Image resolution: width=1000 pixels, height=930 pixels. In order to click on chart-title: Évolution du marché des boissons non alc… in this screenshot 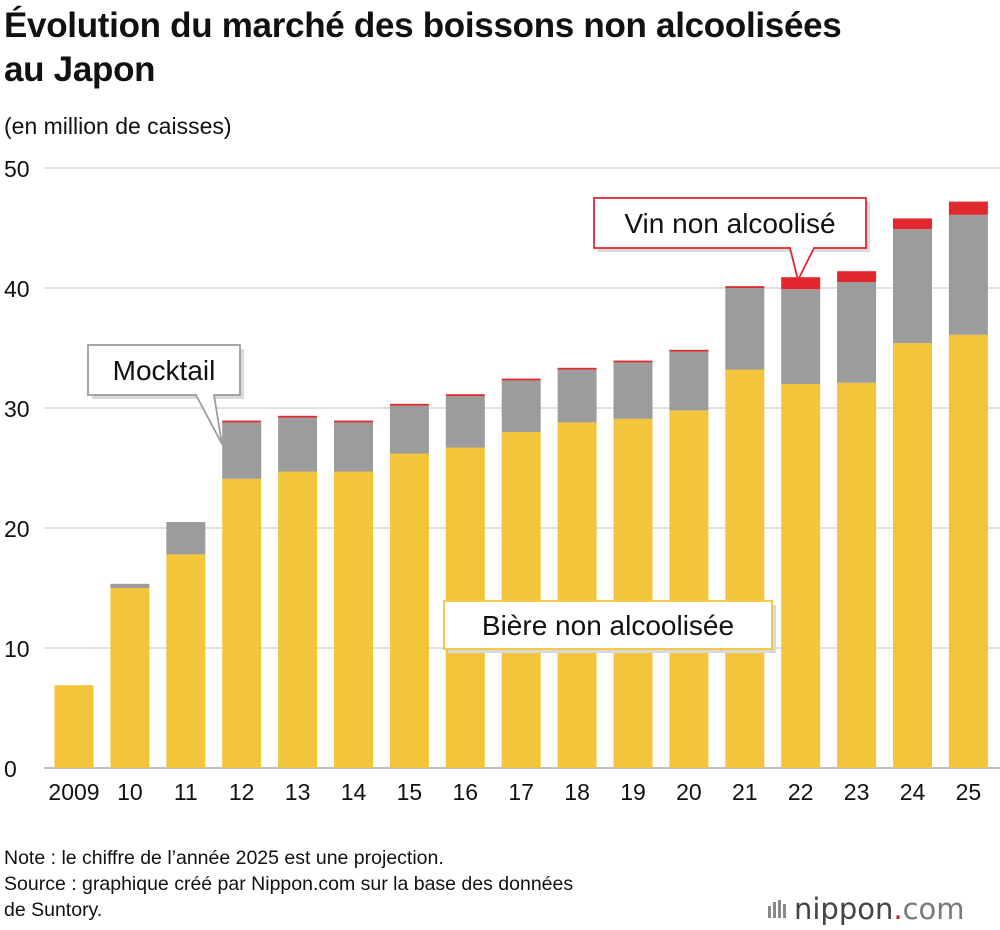, I will do `click(499, 48)`.